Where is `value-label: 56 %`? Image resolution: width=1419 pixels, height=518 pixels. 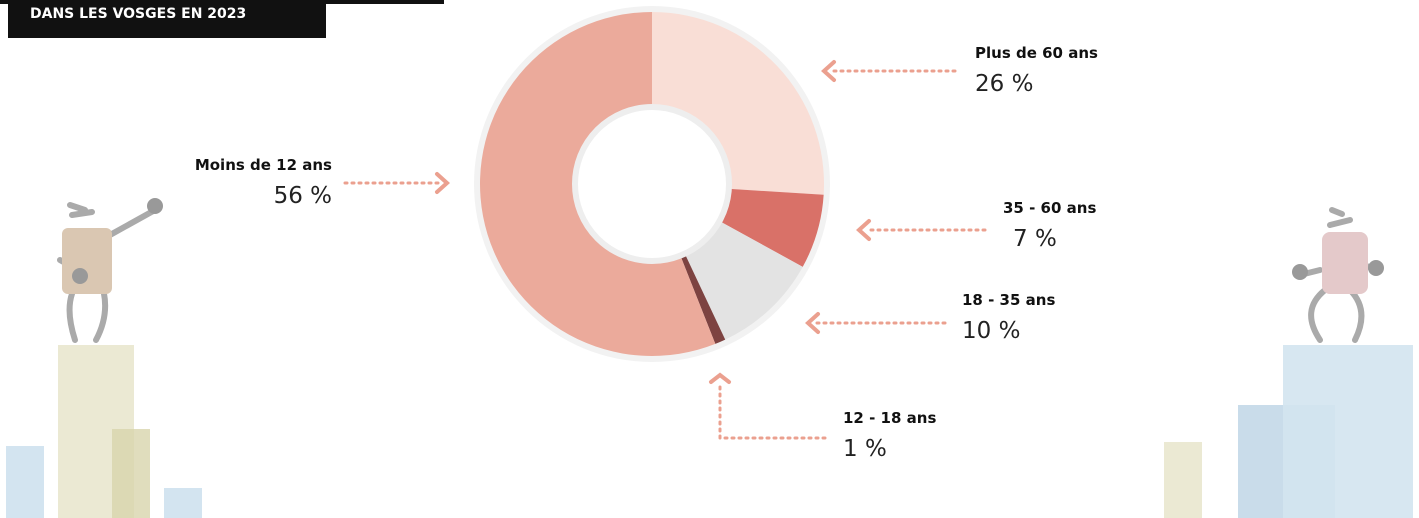 value-label: 56 % is located at coordinates (303, 196).